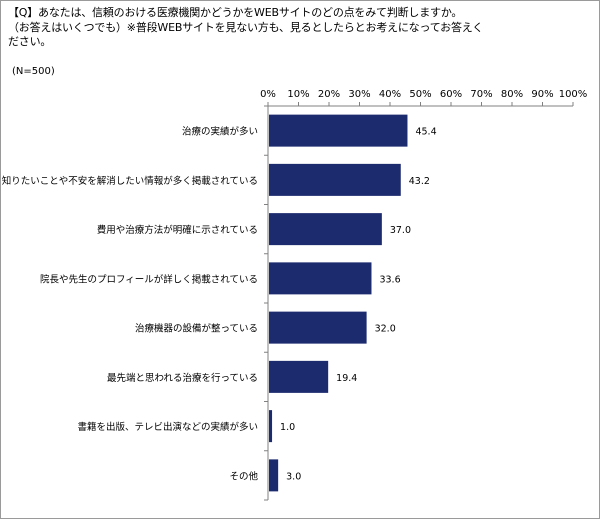 This screenshot has width=600, height=519. I want to click on data-label: 33.6, so click(389, 279).